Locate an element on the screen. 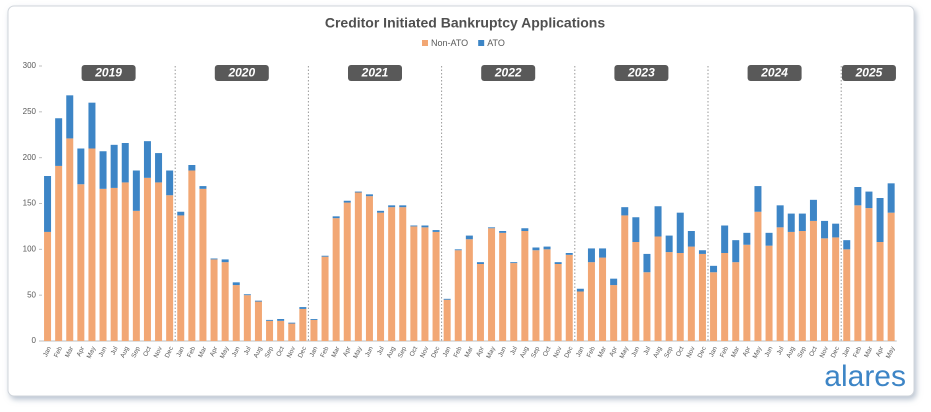 The width and height of the screenshot is (931, 412). y-tick-label: 100 is located at coordinates (30, 248).